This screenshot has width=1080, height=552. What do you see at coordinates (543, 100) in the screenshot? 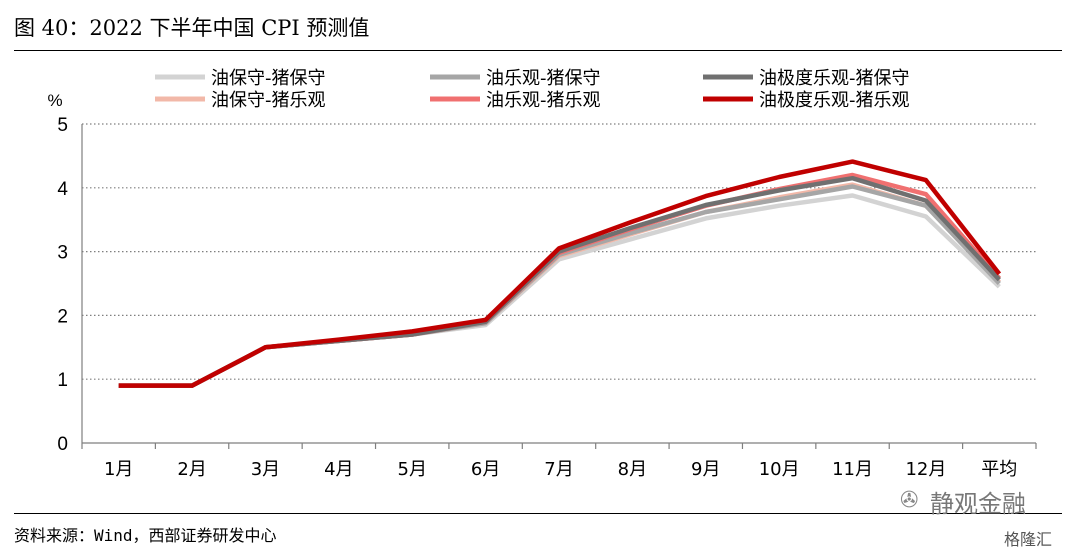
I see `legend-label: 油乐观-猪乐观` at bounding box center [543, 100].